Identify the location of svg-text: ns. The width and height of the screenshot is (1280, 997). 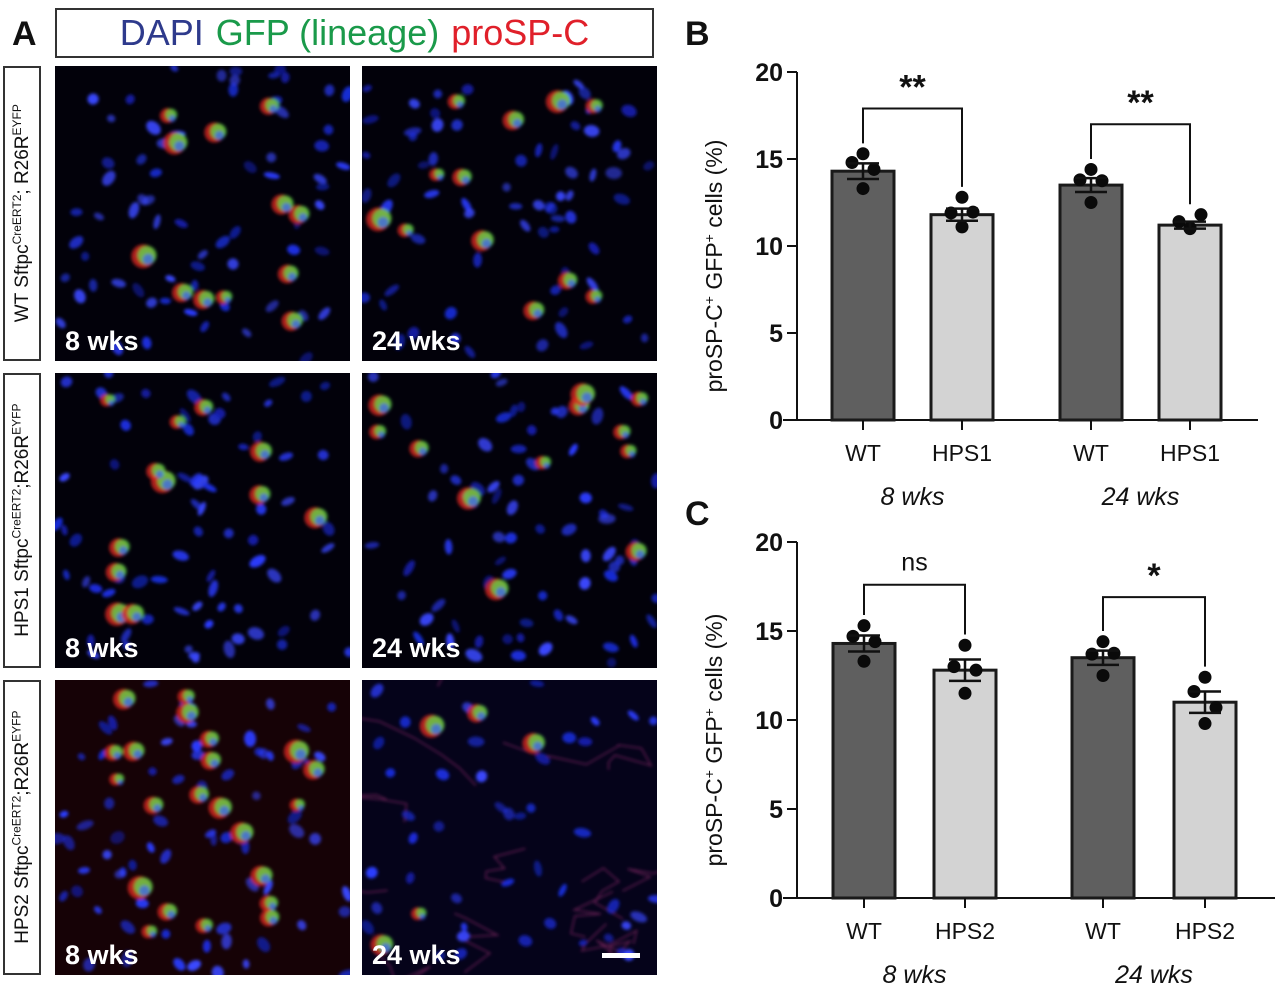
(914, 563).